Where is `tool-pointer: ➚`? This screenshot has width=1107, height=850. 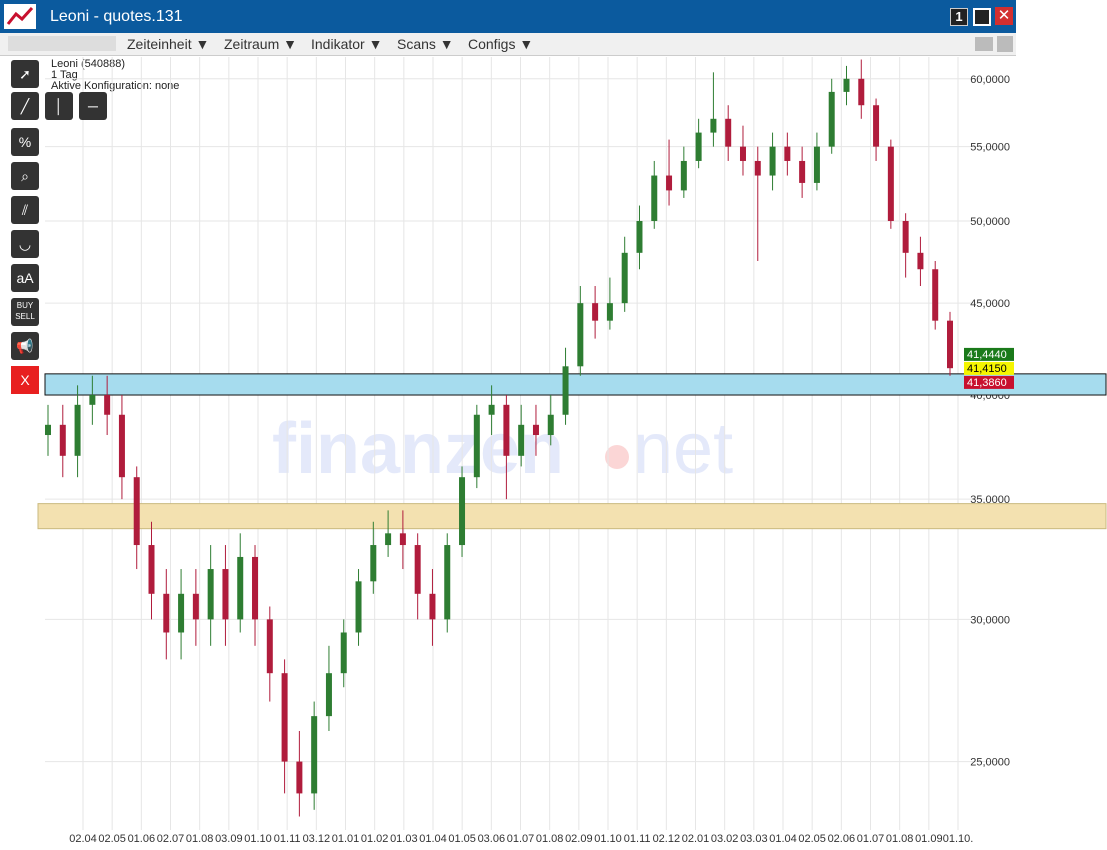 tool-pointer: ➚ is located at coordinates (25, 74).